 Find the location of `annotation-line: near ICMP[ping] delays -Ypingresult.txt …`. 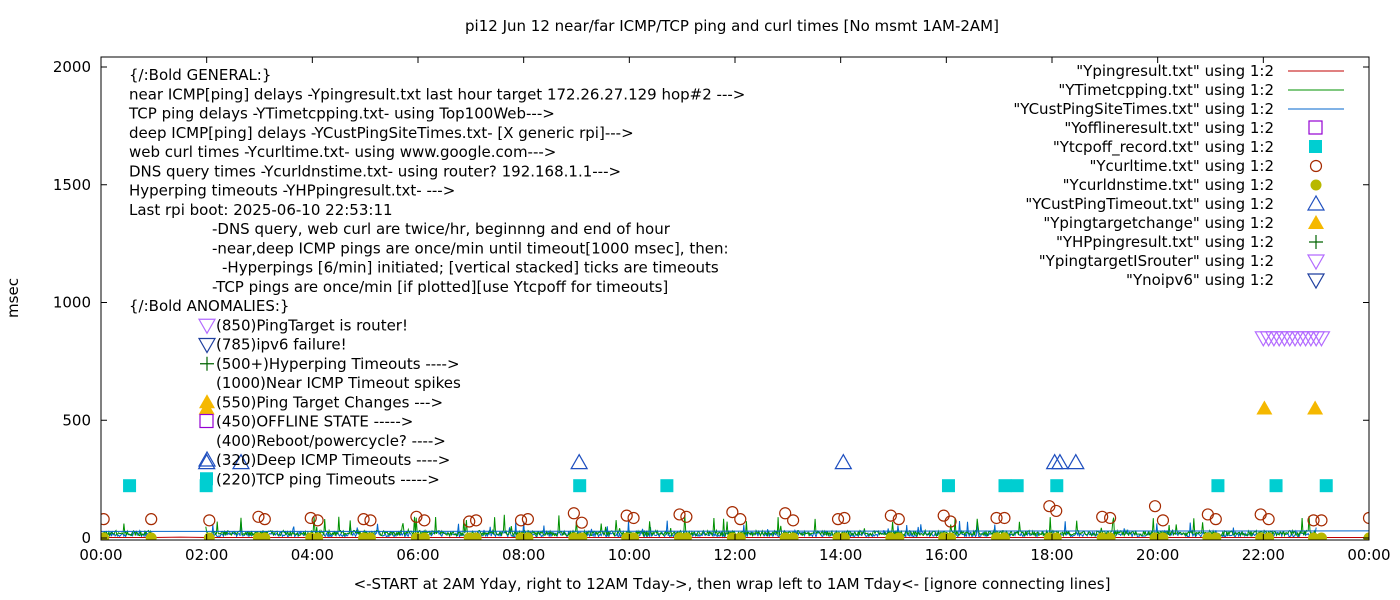

annotation-line: near ICMP[ping] delays -Ypingresult.txt … is located at coordinates (437, 94).